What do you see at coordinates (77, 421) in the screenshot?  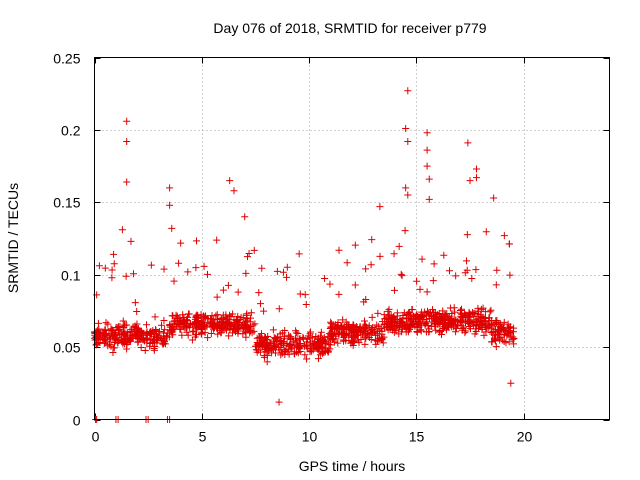 I see `y-tick-label: 0` at bounding box center [77, 421].